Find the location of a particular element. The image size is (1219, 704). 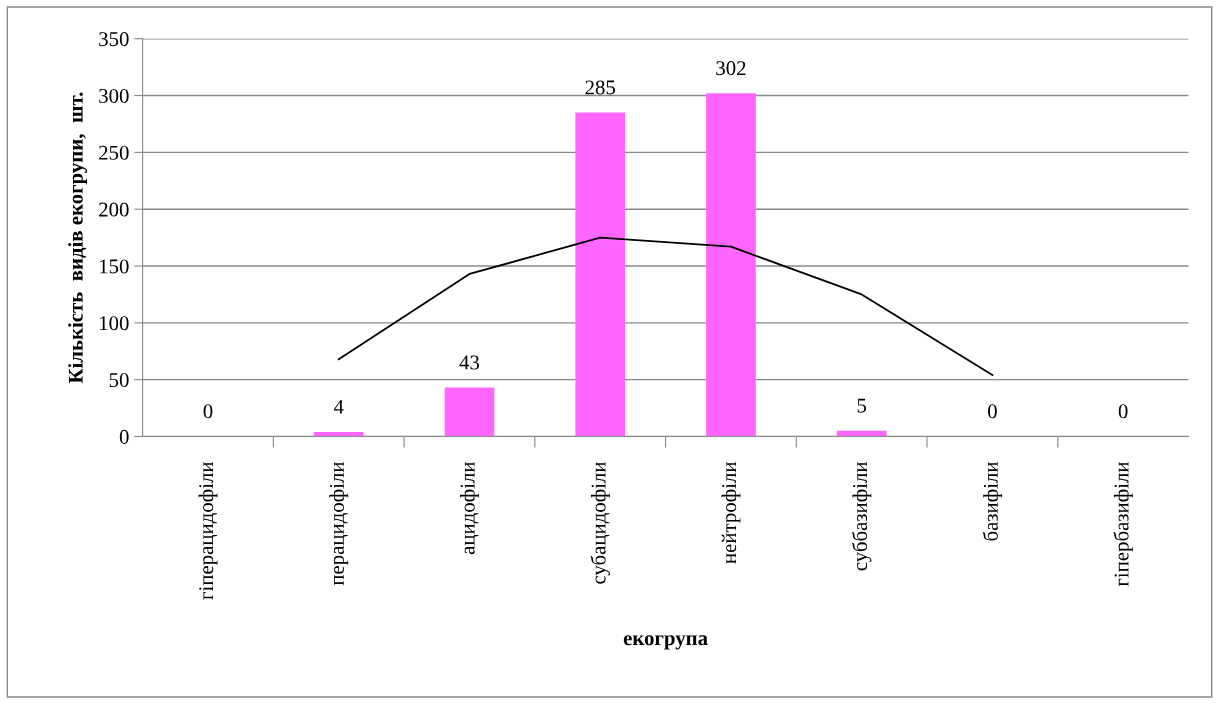

x-tick-label: перацидофіли is located at coordinates (339, 523).